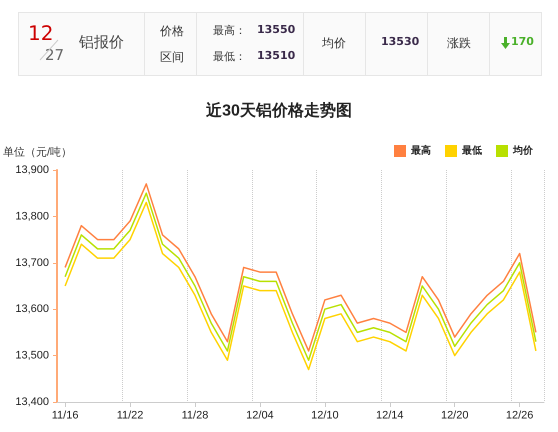 This screenshot has width=558, height=432. I want to click on y-tick-label: 13,700, so click(32, 262).